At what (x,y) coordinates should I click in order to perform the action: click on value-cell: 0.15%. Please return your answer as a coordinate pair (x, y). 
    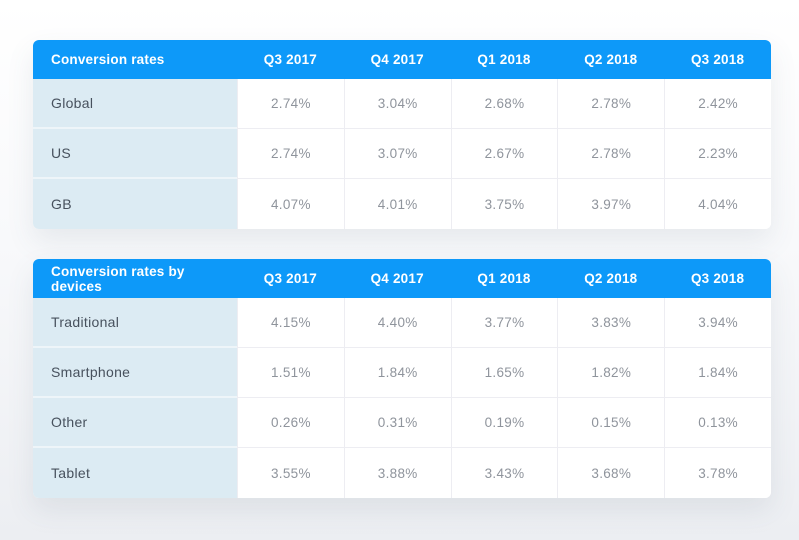
    Looking at the image, I should click on (611, 423).